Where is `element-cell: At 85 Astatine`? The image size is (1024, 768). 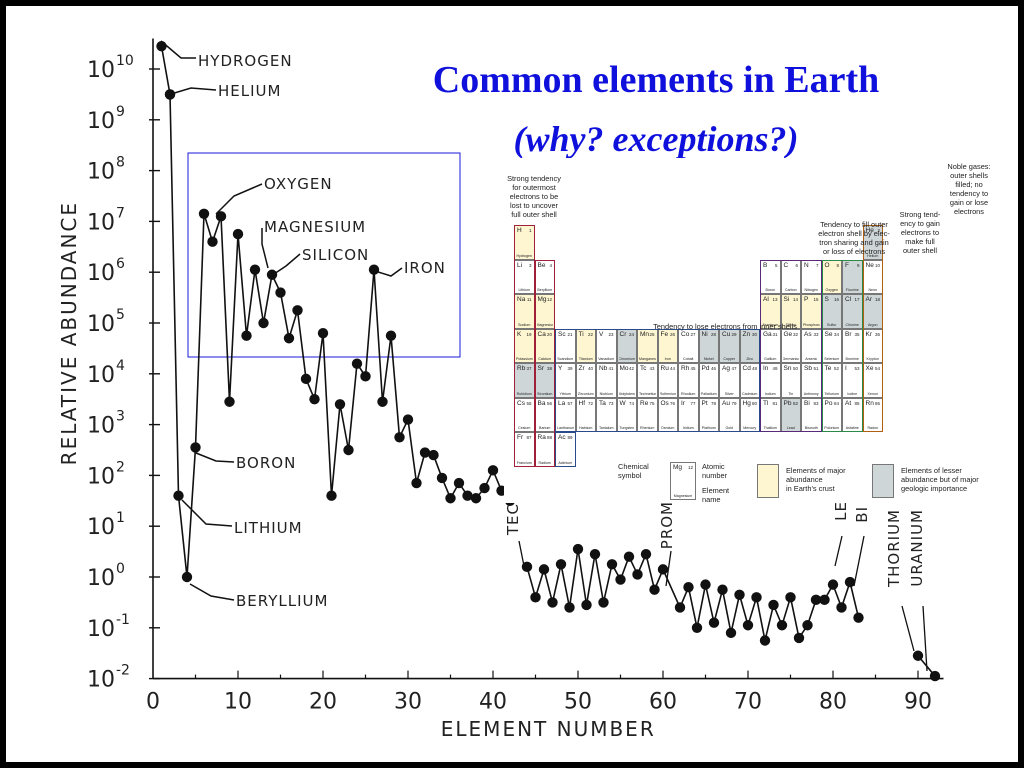 element-cell: At 85 Astatine is located at coordinates (852, 414).